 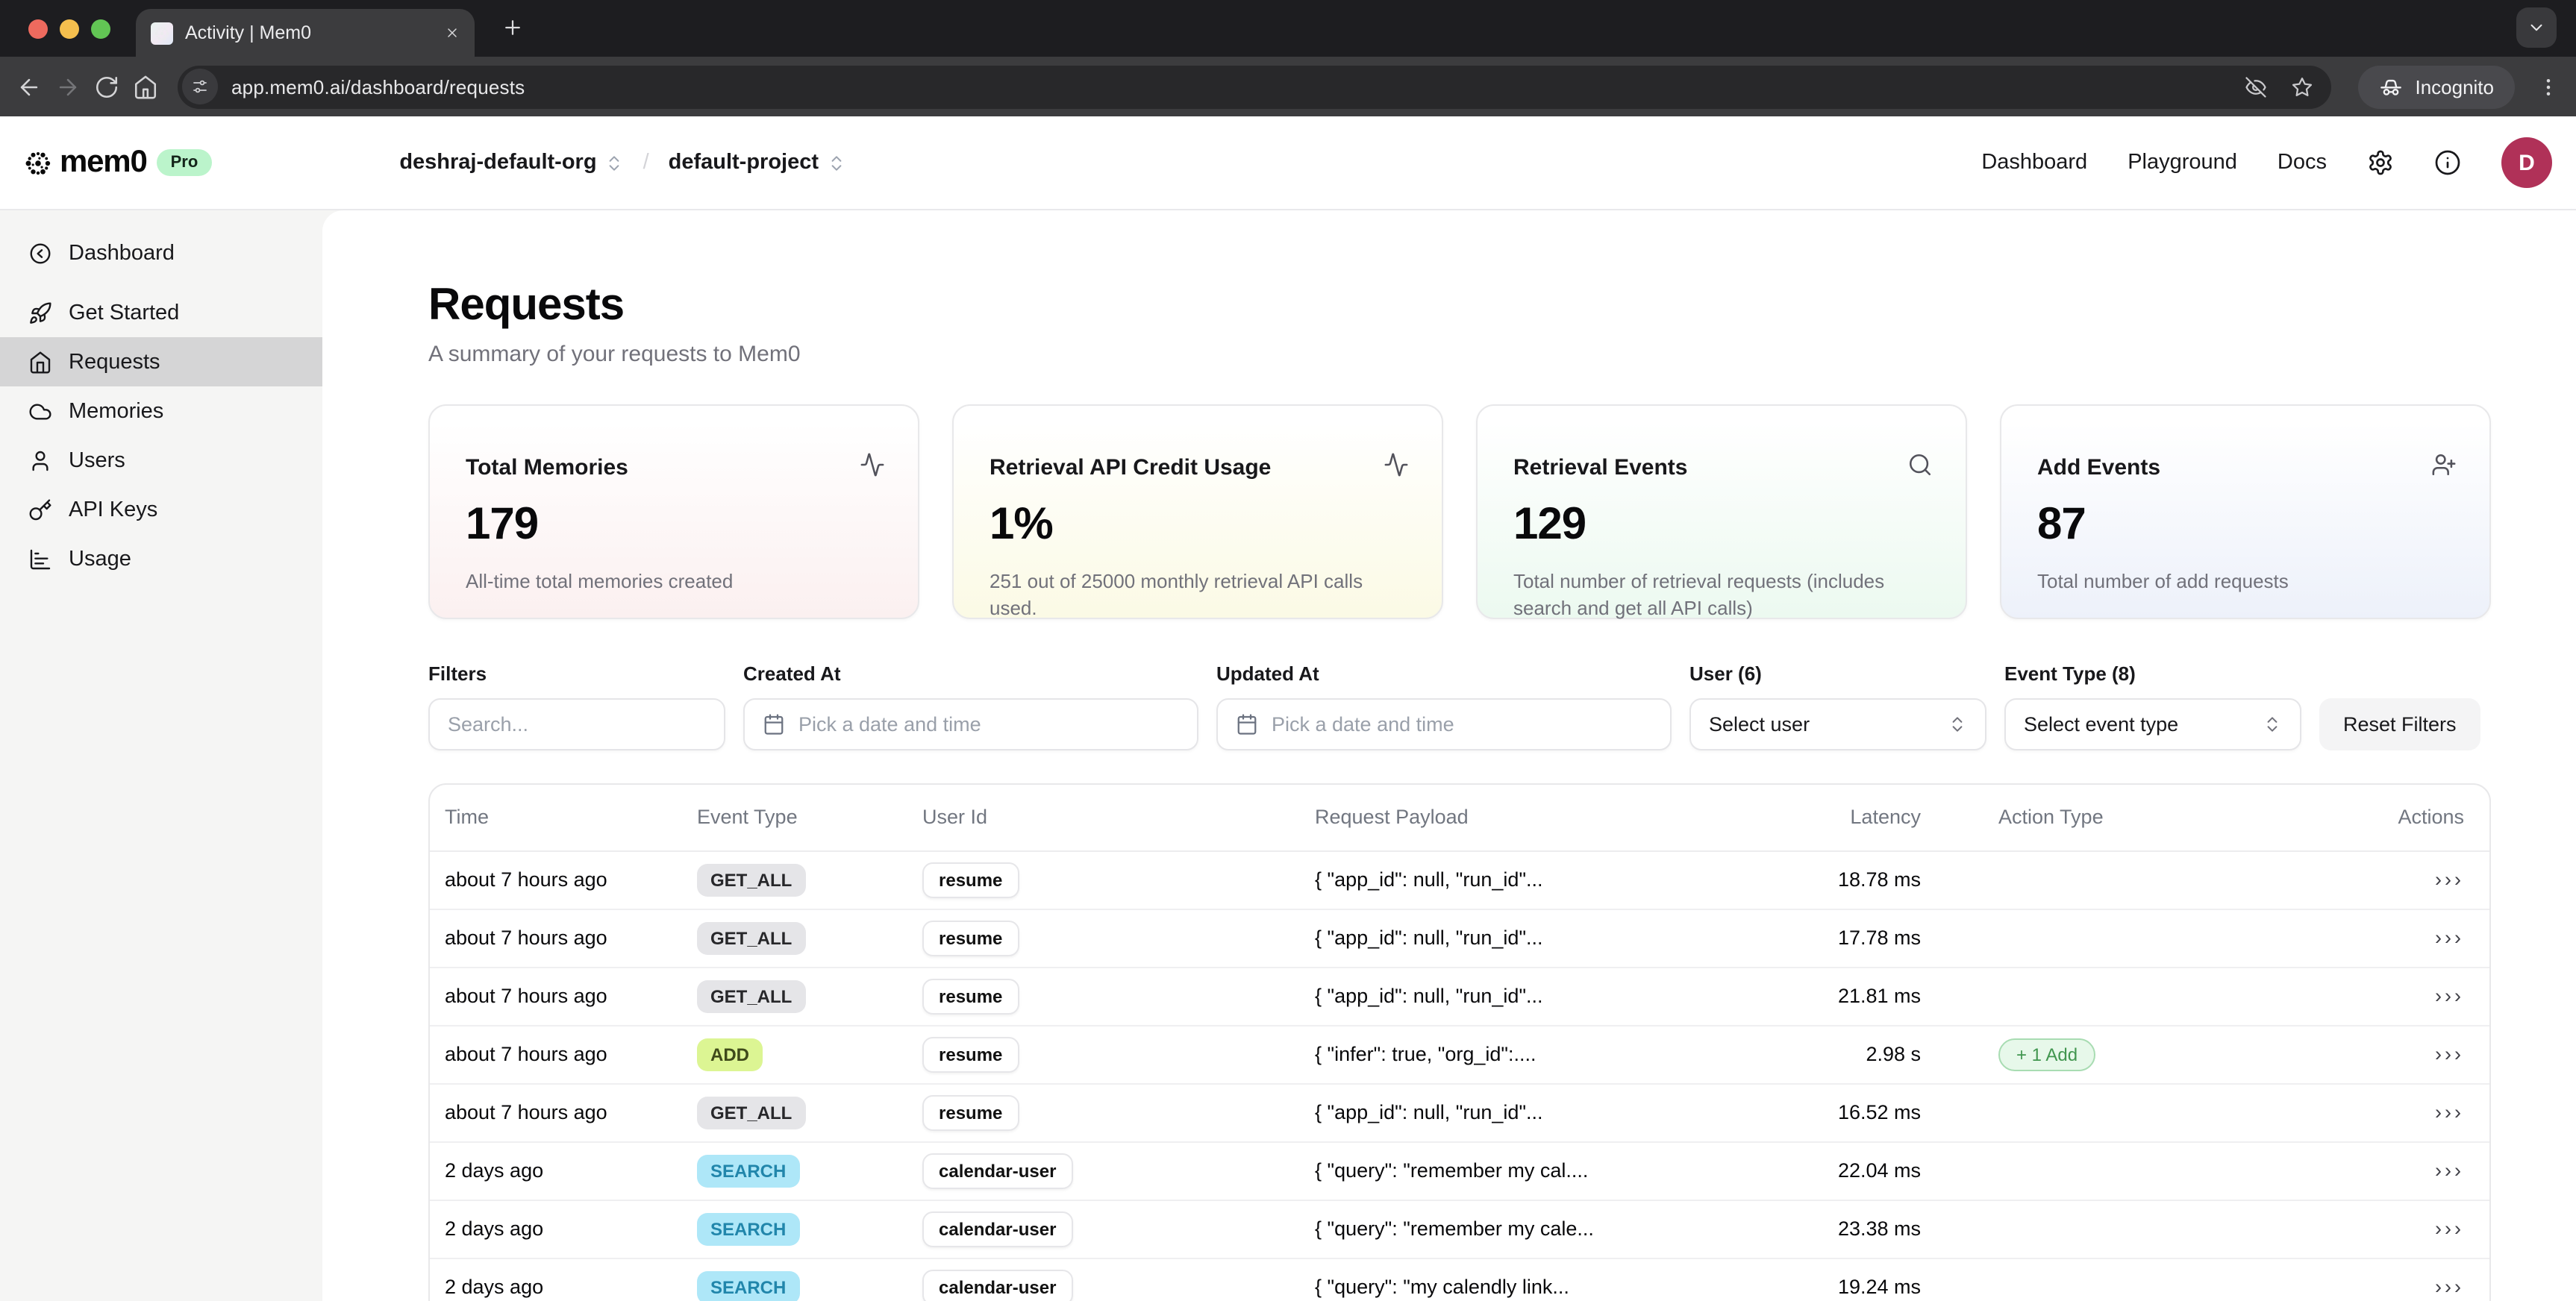 I want to click on window-controls, so click(x=69, y=29).